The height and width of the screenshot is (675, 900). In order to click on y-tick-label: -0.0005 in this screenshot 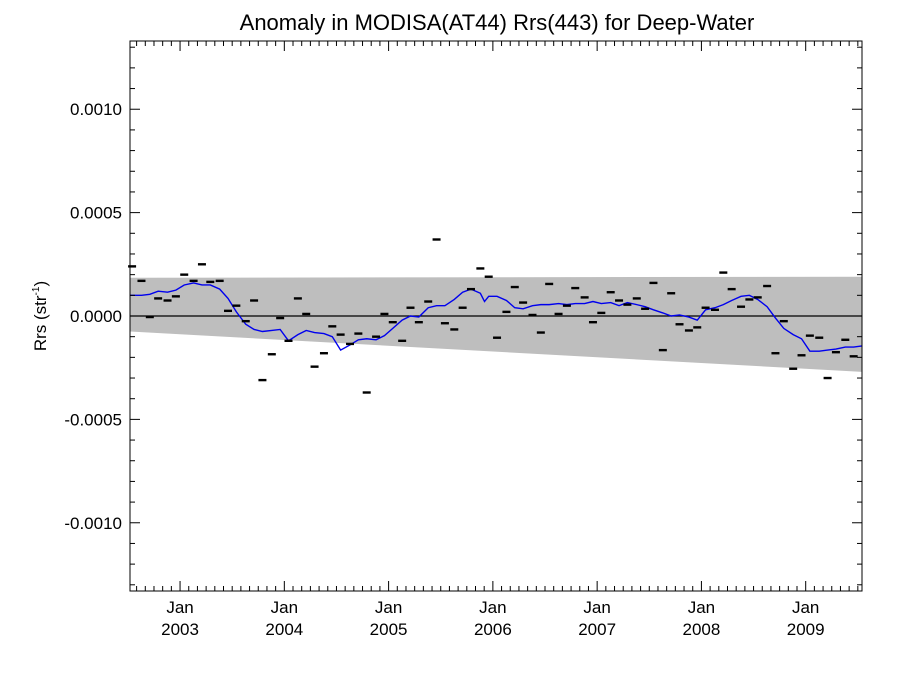, I will do `click(93, 419)`.